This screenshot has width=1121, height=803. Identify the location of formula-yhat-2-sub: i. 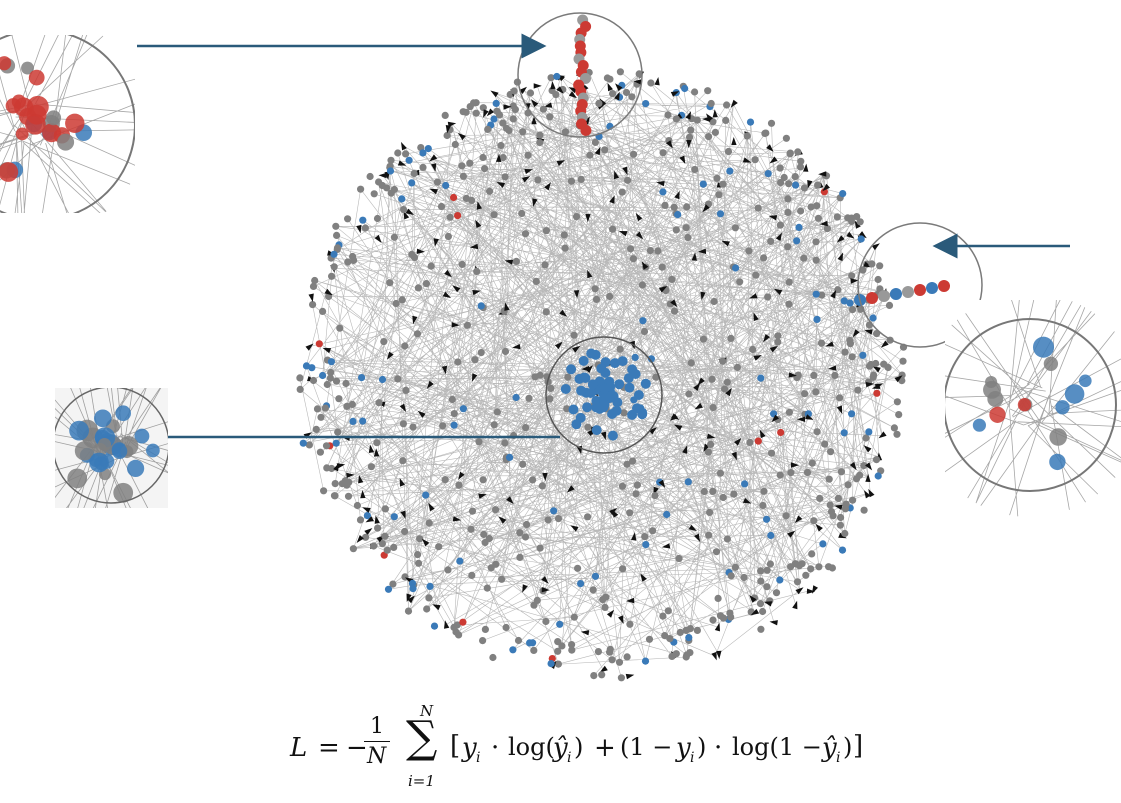
(838, 758).